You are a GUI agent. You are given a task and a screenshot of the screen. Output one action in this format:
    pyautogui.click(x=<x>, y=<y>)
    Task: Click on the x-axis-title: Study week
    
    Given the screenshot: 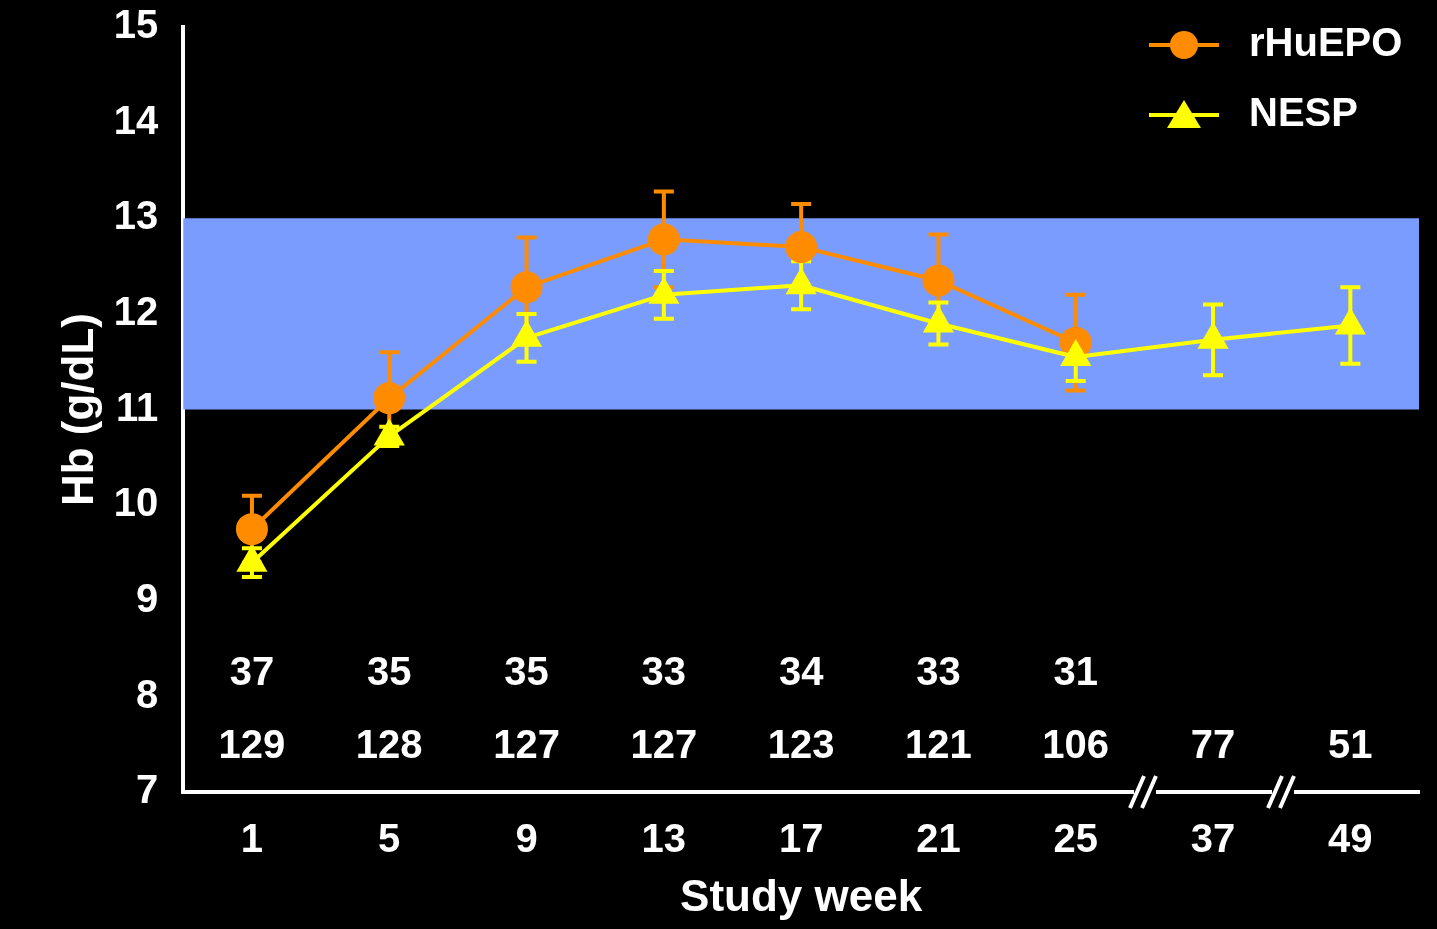 What is the action you would take?
    pyautogui.click(x=801, y=895)
    